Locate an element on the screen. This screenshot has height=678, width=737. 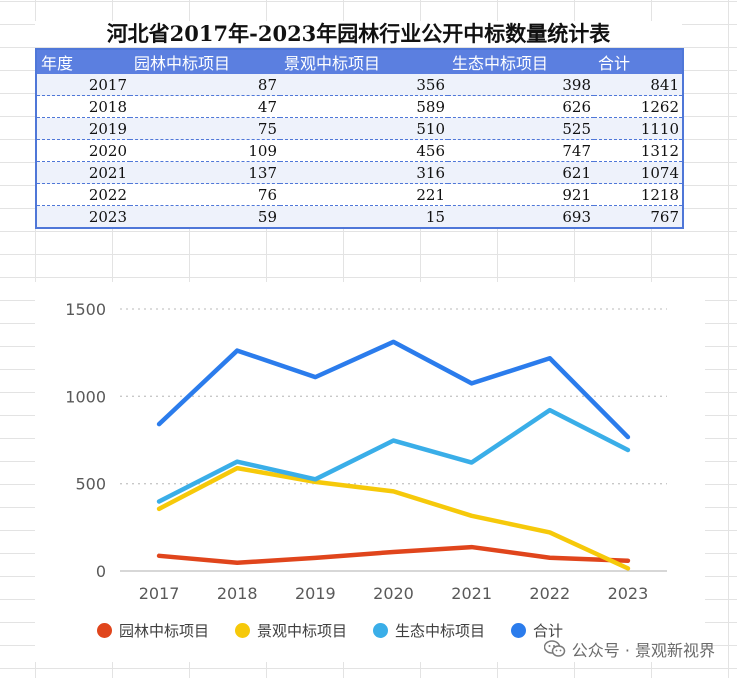
cell-ecology: 626 is located at coordinates (521, 106).